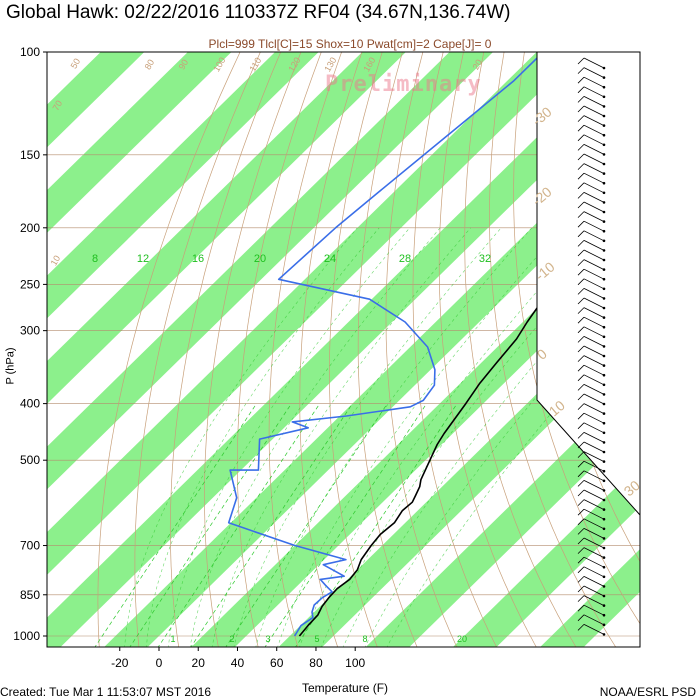 This screenshot has width=700, height=700. What do you see at coordinates (58, 106) in the screenshot?
I see `adiabat-label: 70` at bounding box center [58, 106].